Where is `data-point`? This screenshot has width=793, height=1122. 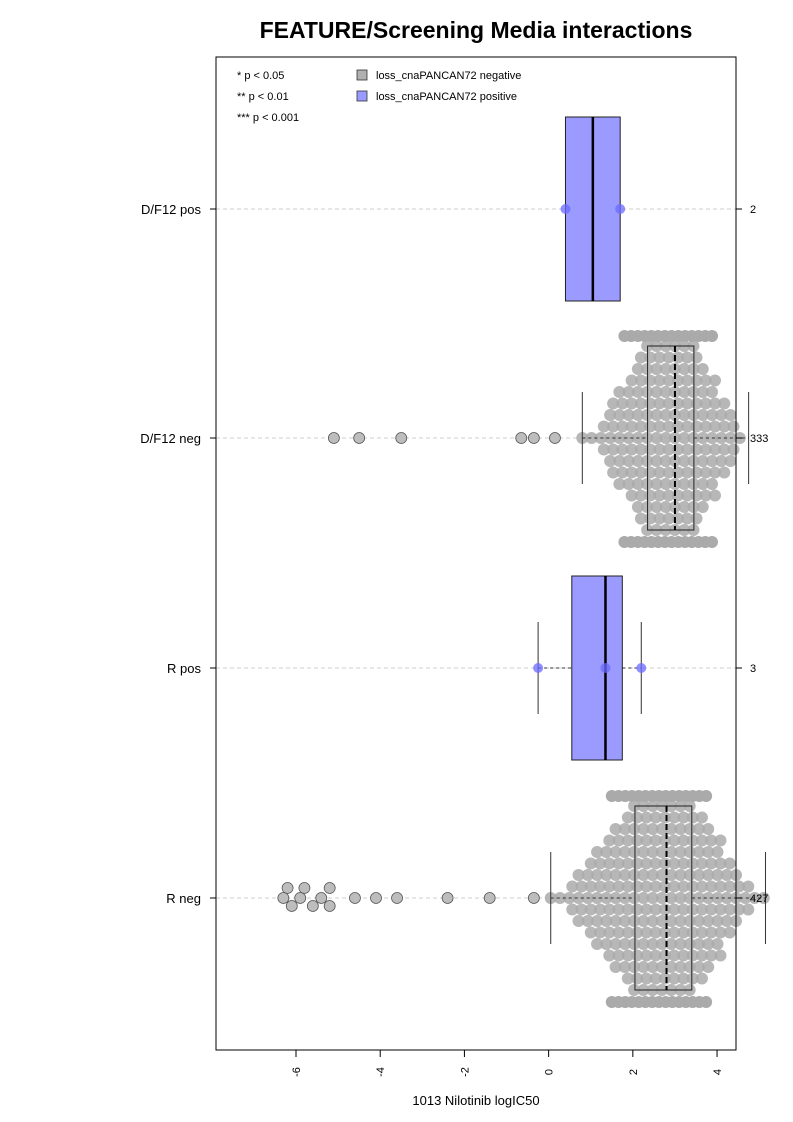 data-point is located at coordinates (538, 668).